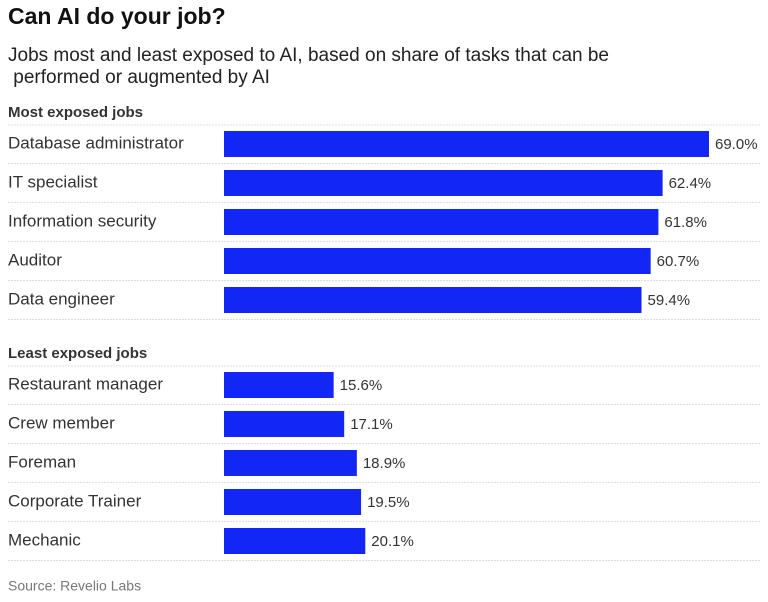 This screenshot has height=602, width=768. I want to click on category-label: IT specialist, so click(53, 181).